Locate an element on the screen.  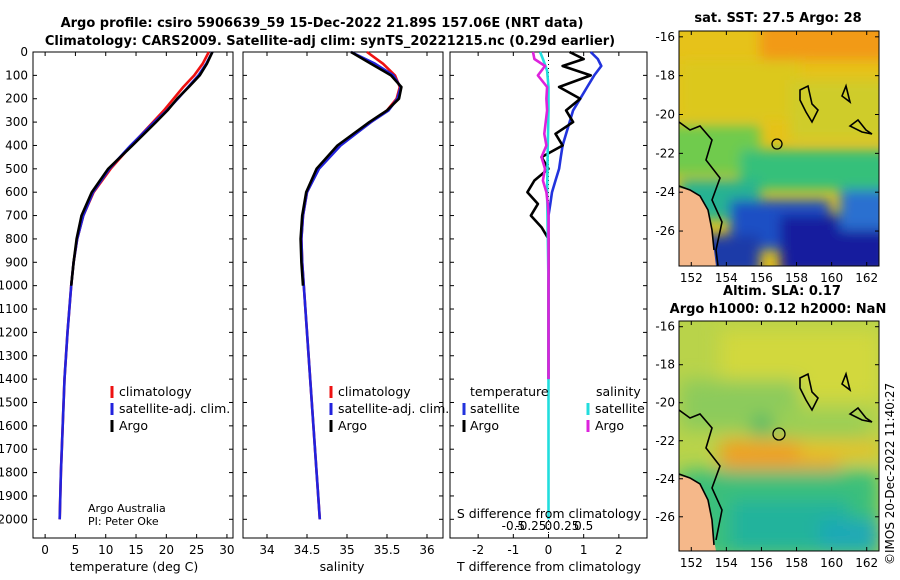
legend-title-temperature: temperature is located at coordinates (509, 391).